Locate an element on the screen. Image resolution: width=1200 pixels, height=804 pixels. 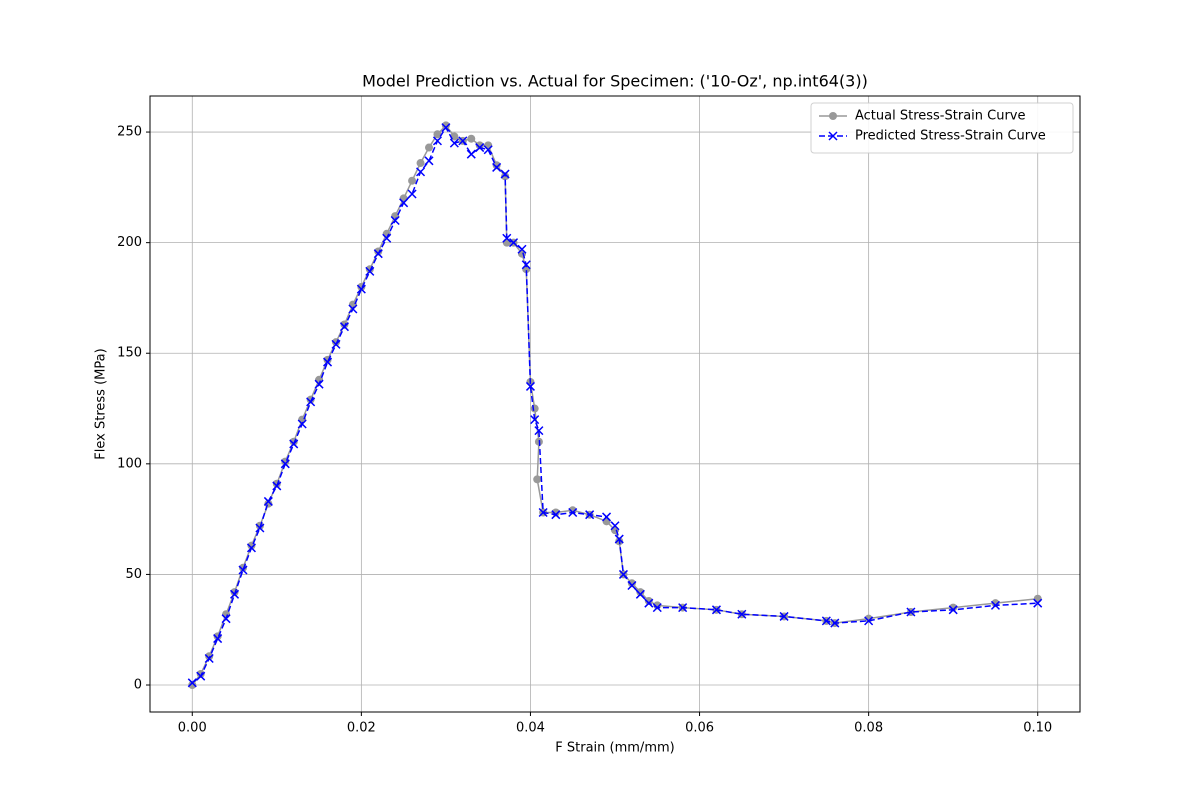
x-tick-label: 0.00 is located at coordinates (192, 728).